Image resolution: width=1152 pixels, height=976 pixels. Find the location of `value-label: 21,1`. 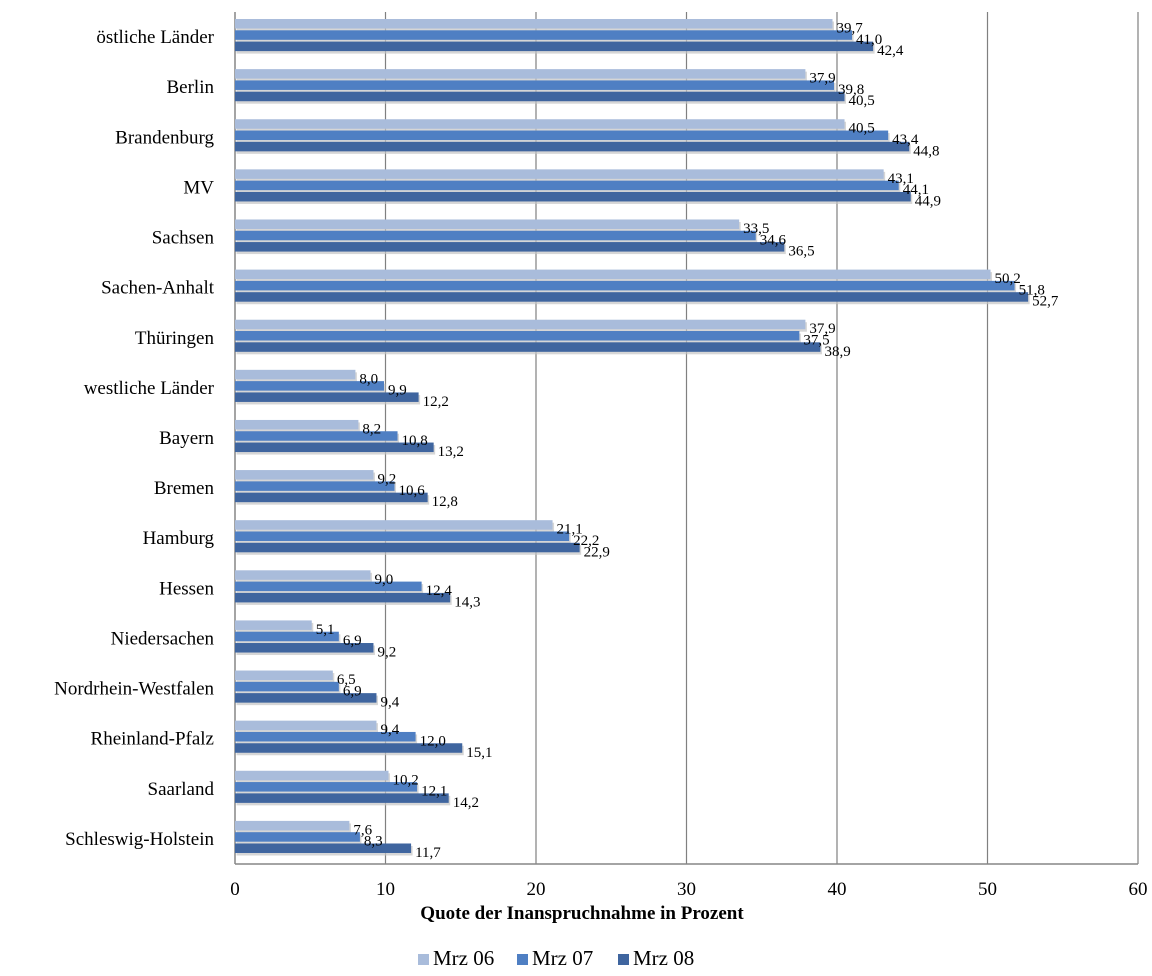

value-label: 21,1 is located at coordinates (570, 530).